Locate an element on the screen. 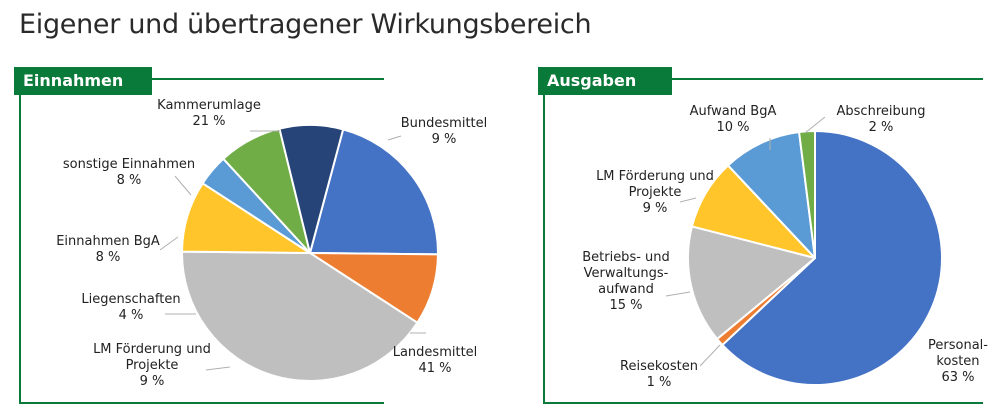 The image size is (997, 418). einnahmen-label-einnahmen-bga: Einnahmen BgA 8 % is located at coordinates (108, 249).